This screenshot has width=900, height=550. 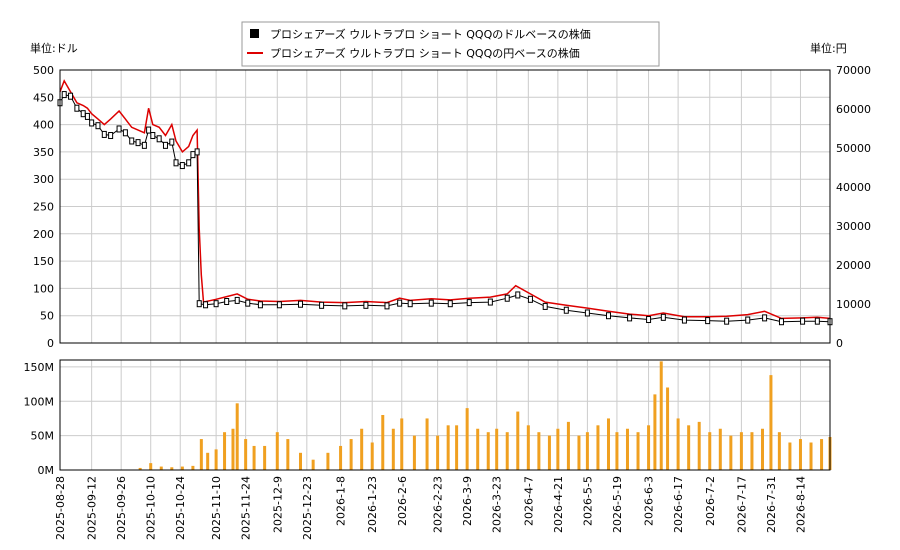 I want to click on x-tick-label: 2025-10-24, so click(x=180, y=508).